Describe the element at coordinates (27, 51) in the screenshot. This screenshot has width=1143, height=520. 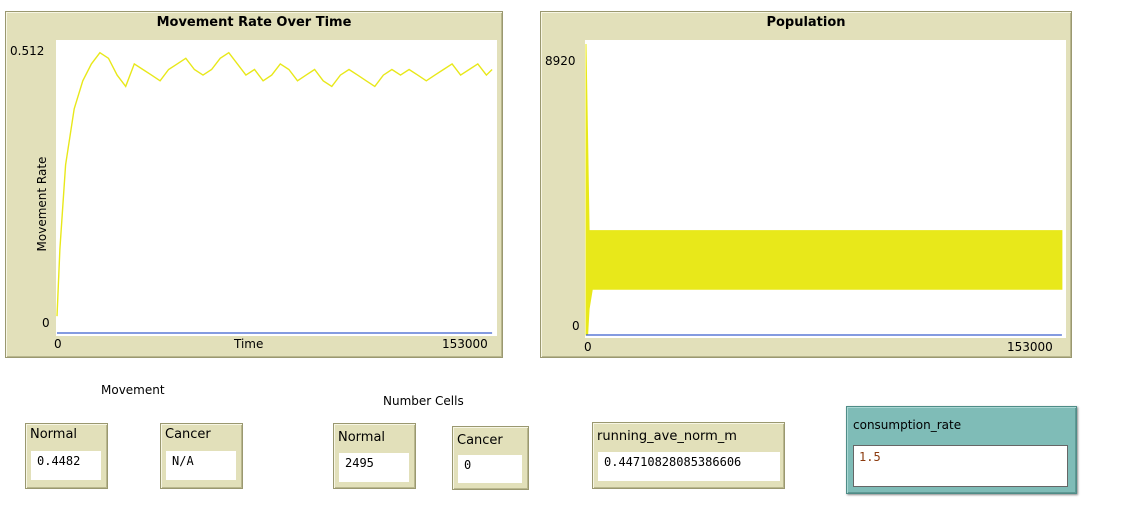
I see `y-max-tick: 0.512` at that location.